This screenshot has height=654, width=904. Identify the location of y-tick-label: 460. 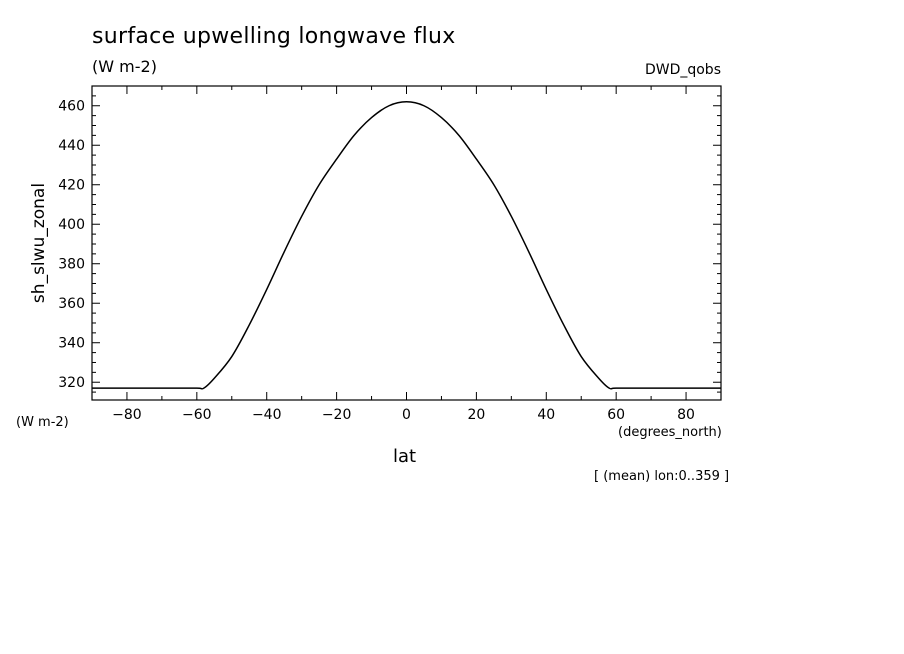
(71, 107).